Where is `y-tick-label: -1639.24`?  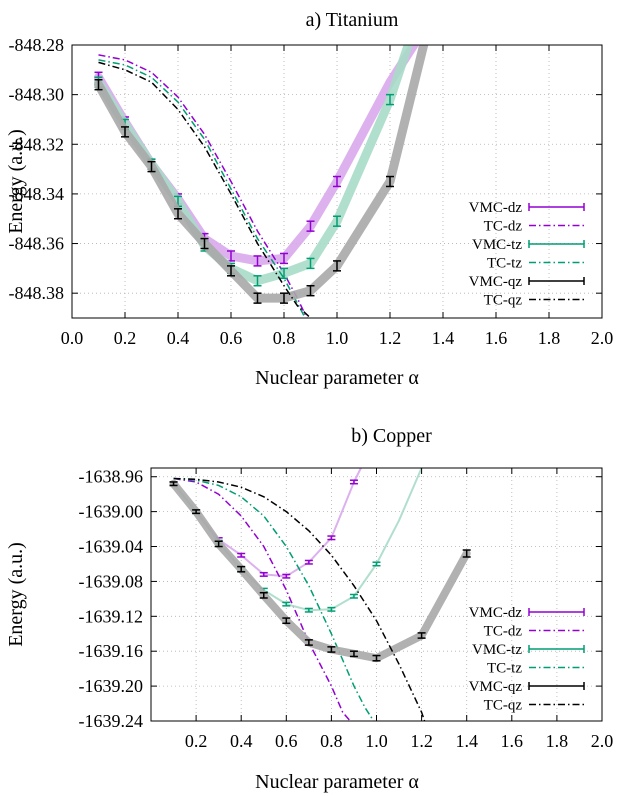
y-tick-label: -1639.24 is located at coordinates (111, 721).